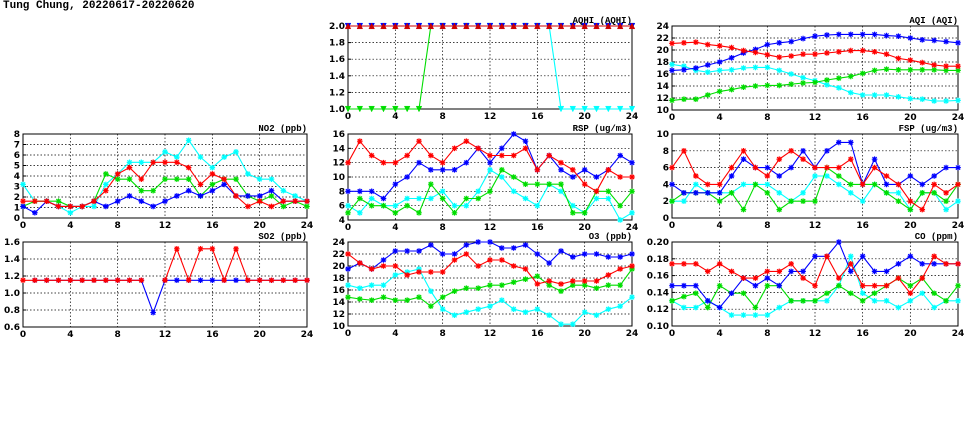  I want to click on y-tick-label: 0.10, so click(658, 327).